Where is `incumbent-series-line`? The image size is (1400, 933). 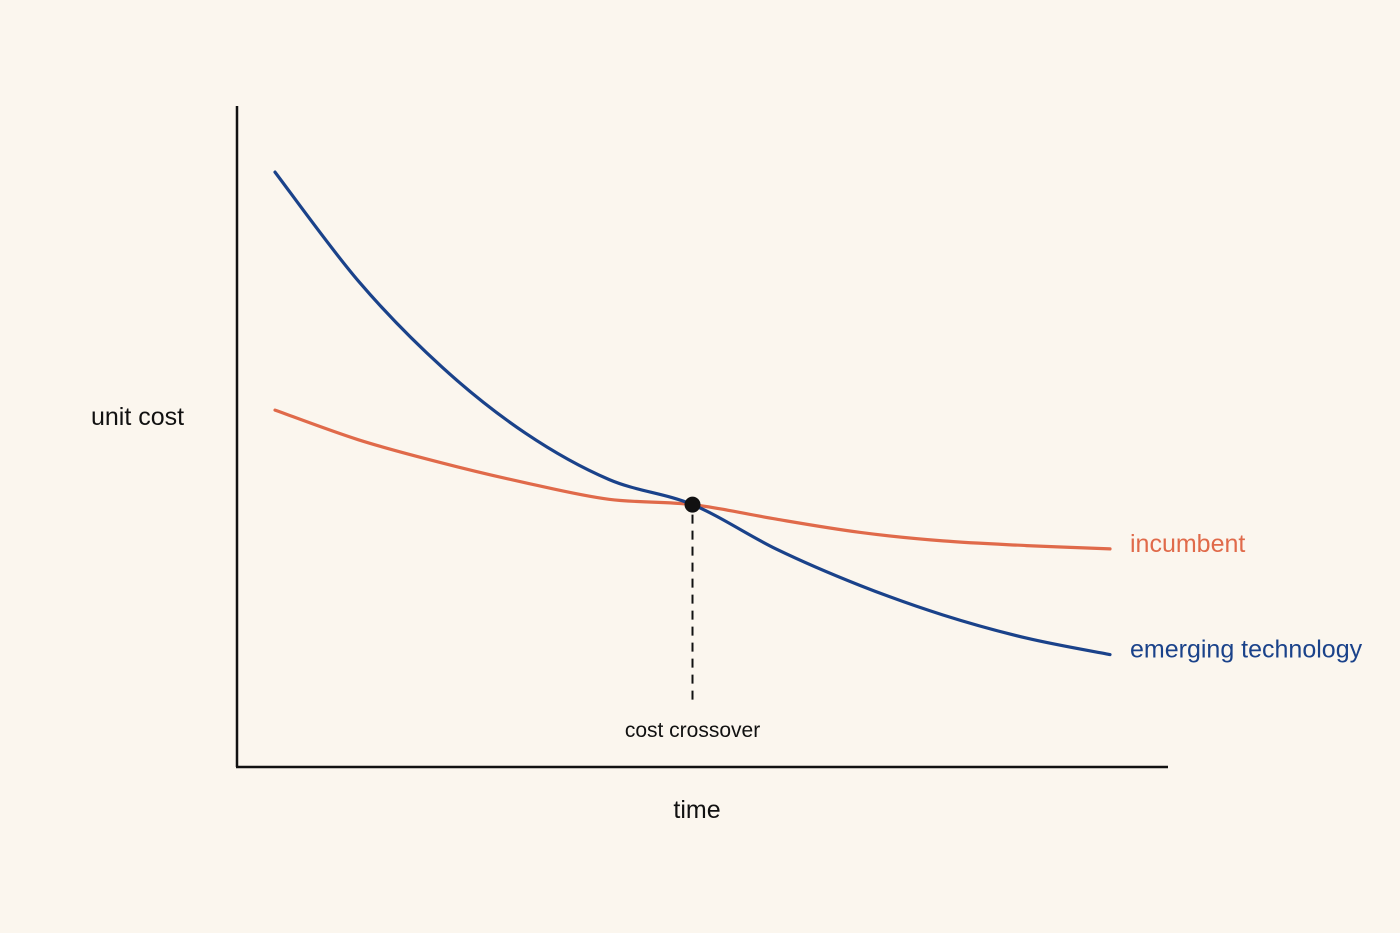 incumbent-series-line is located at coordinates (692, 479).